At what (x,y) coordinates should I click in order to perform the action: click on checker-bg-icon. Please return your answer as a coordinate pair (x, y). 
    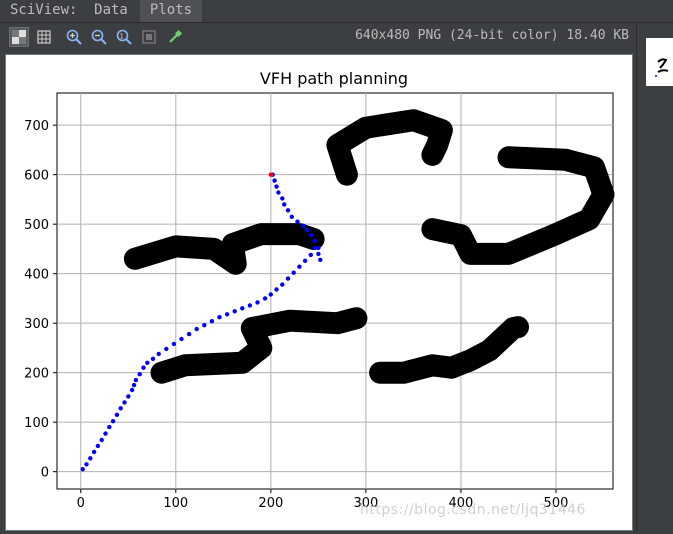
    Looking at the image, I should click on (19, 37).